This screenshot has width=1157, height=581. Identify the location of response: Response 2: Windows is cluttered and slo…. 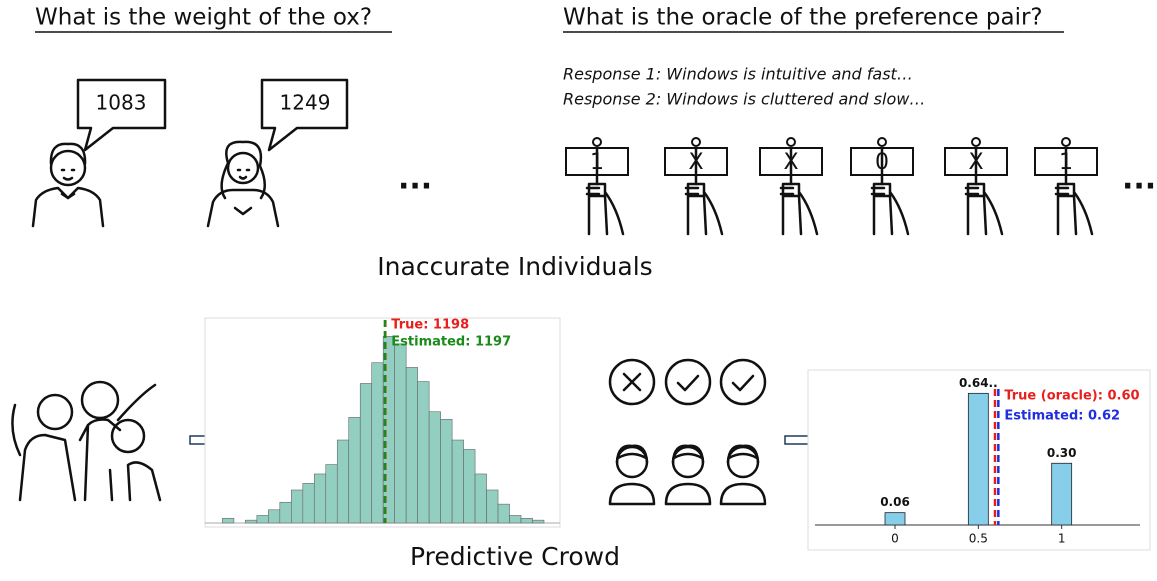
(744, 99).